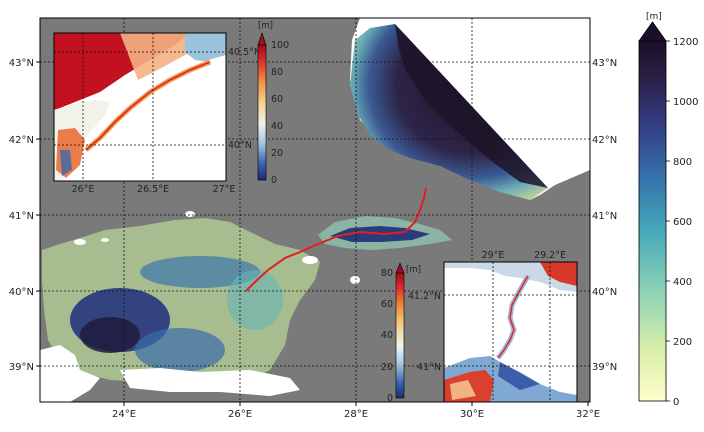 This screenshot has width=704, height=432. I want to click on colorbar-tick: 100, so click(280, 45).